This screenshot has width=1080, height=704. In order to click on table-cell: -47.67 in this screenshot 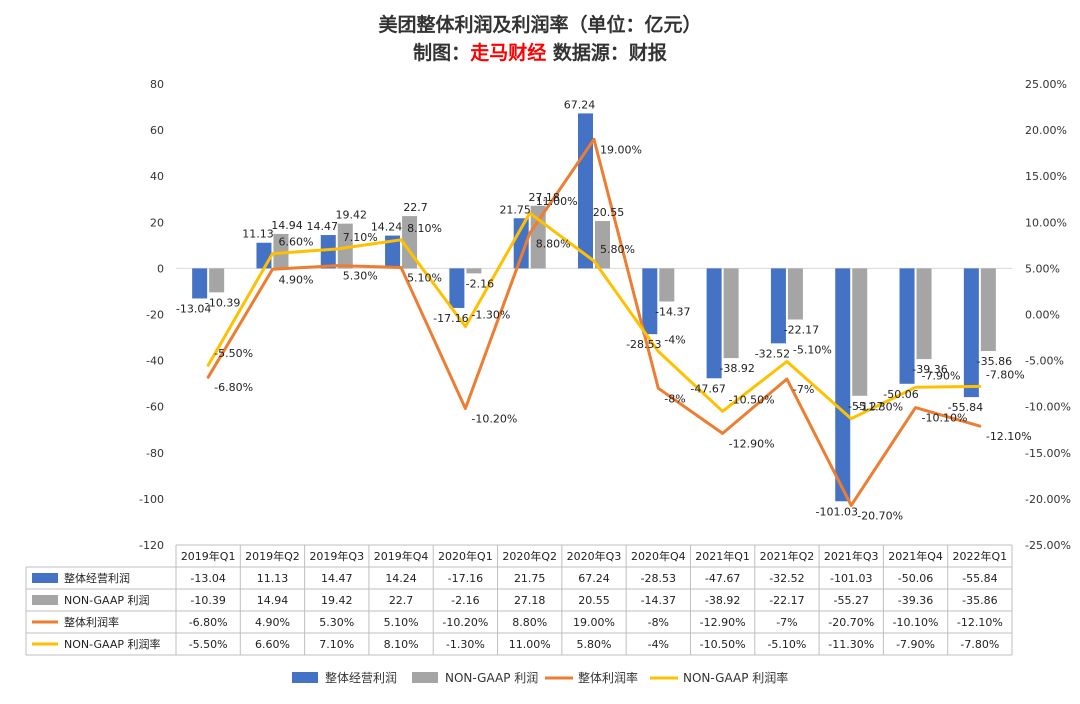, I will do `click(722, 578)`.